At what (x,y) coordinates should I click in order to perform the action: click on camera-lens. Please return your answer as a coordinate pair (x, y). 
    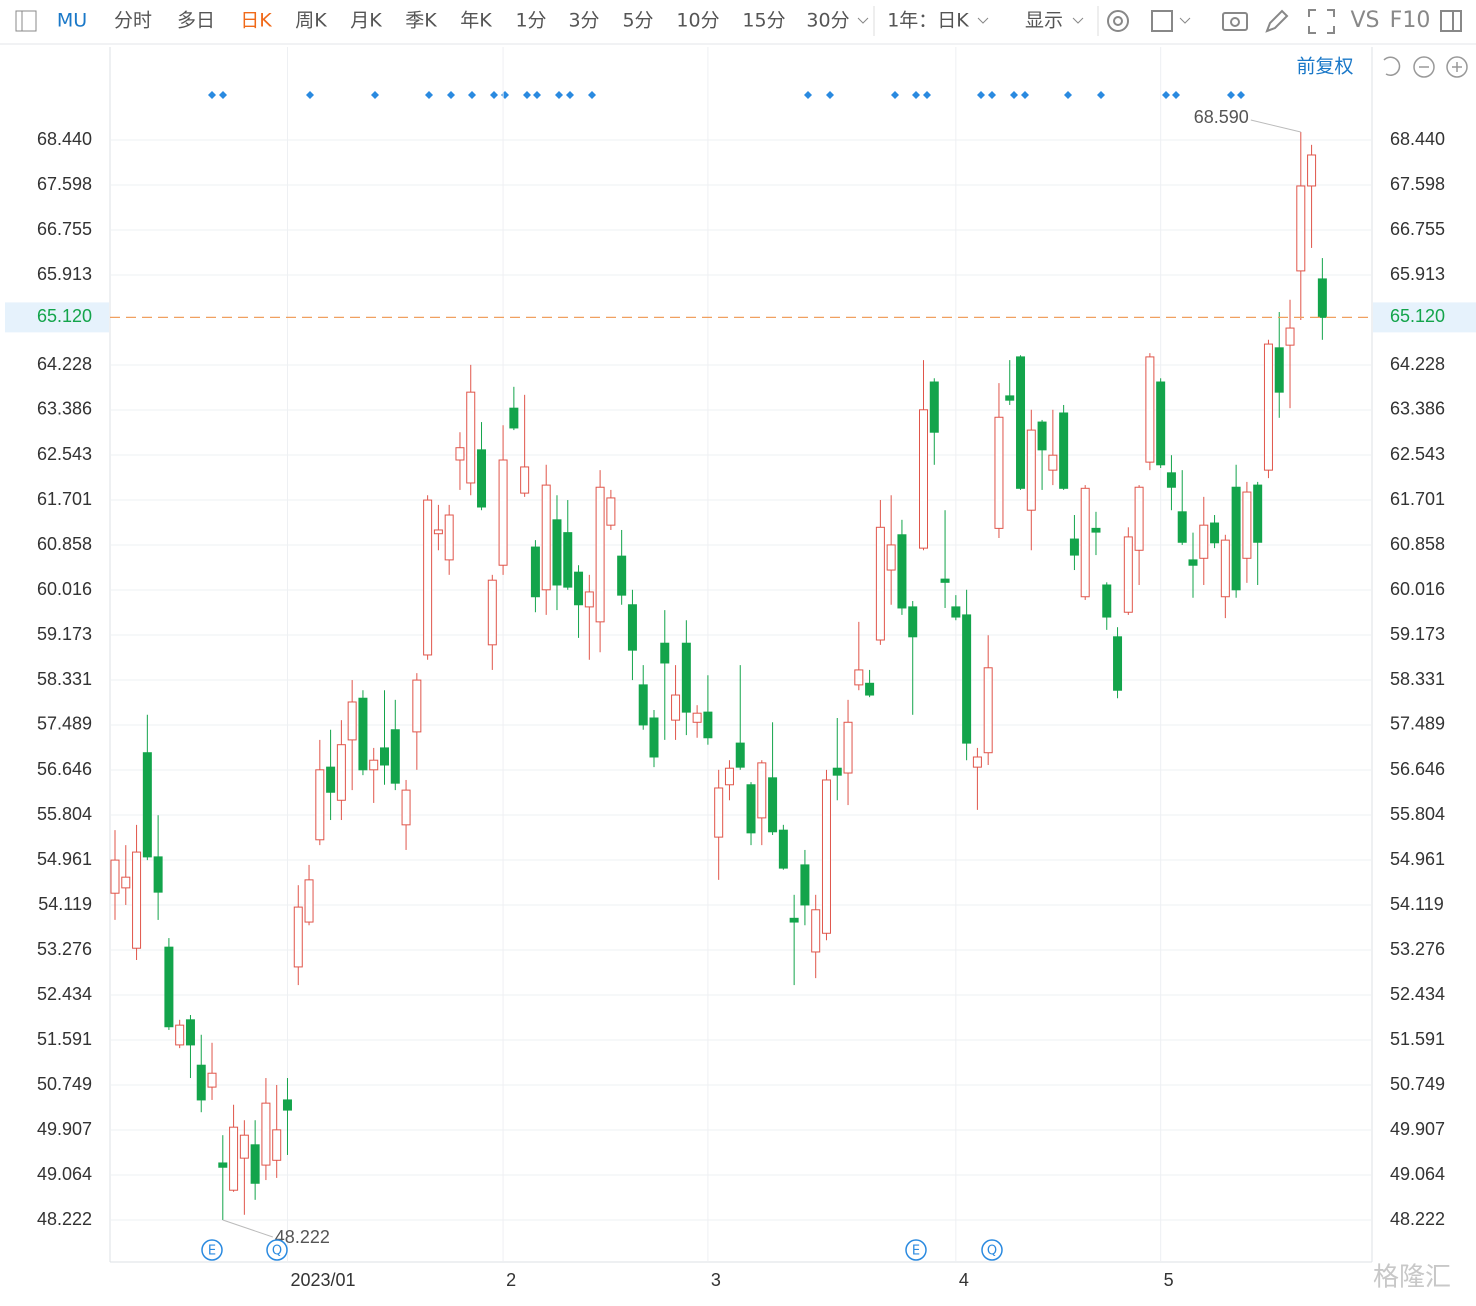
    Looking at the image, I should click on (1235, 22).